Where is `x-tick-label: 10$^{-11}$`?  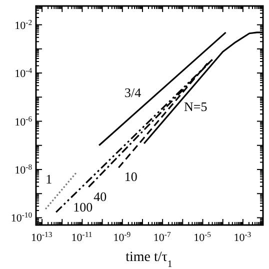 x-tick-label: 10$^{-11}$ is located at coordinates (81, 237).